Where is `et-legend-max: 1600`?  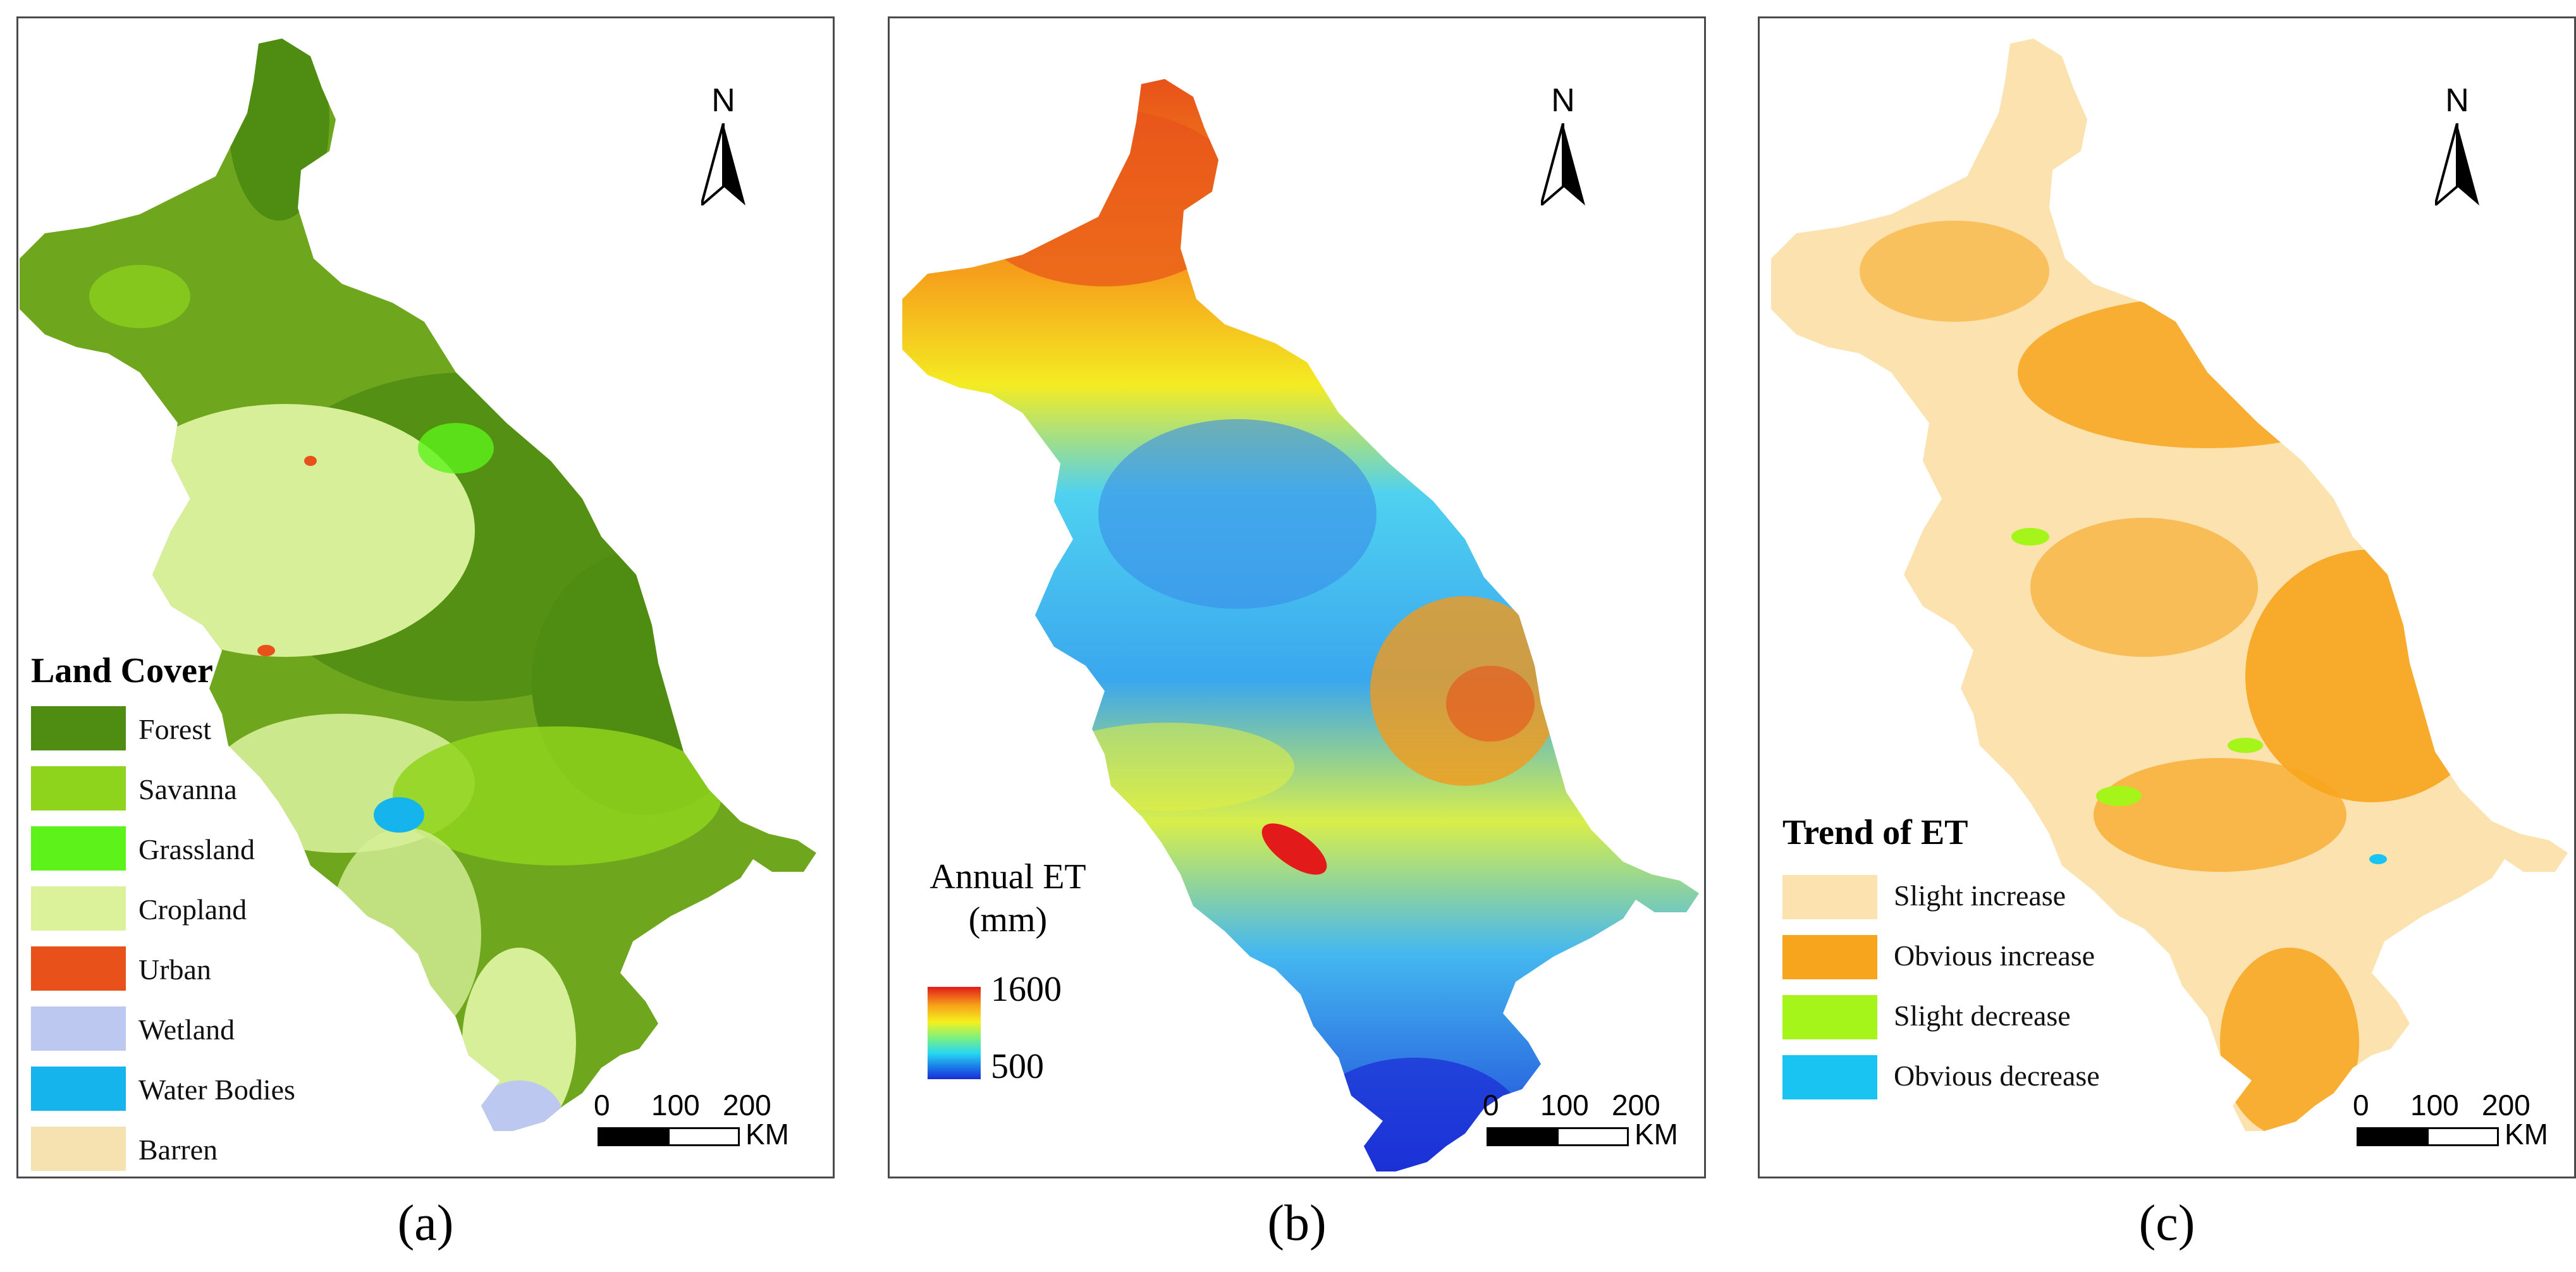 et-legend-max: 1600 is located at coordinates (1026, 989).